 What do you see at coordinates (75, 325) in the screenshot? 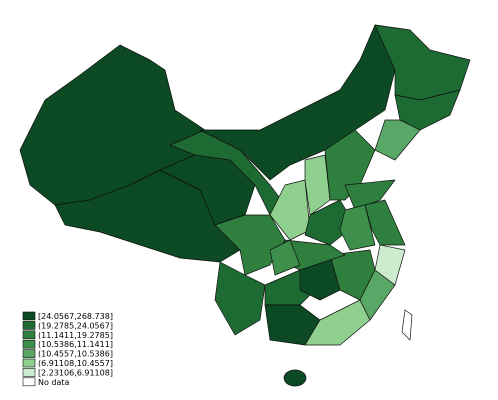
I see `legend-label: (19.2785,24.0567]` at bounding box center [75, 325].